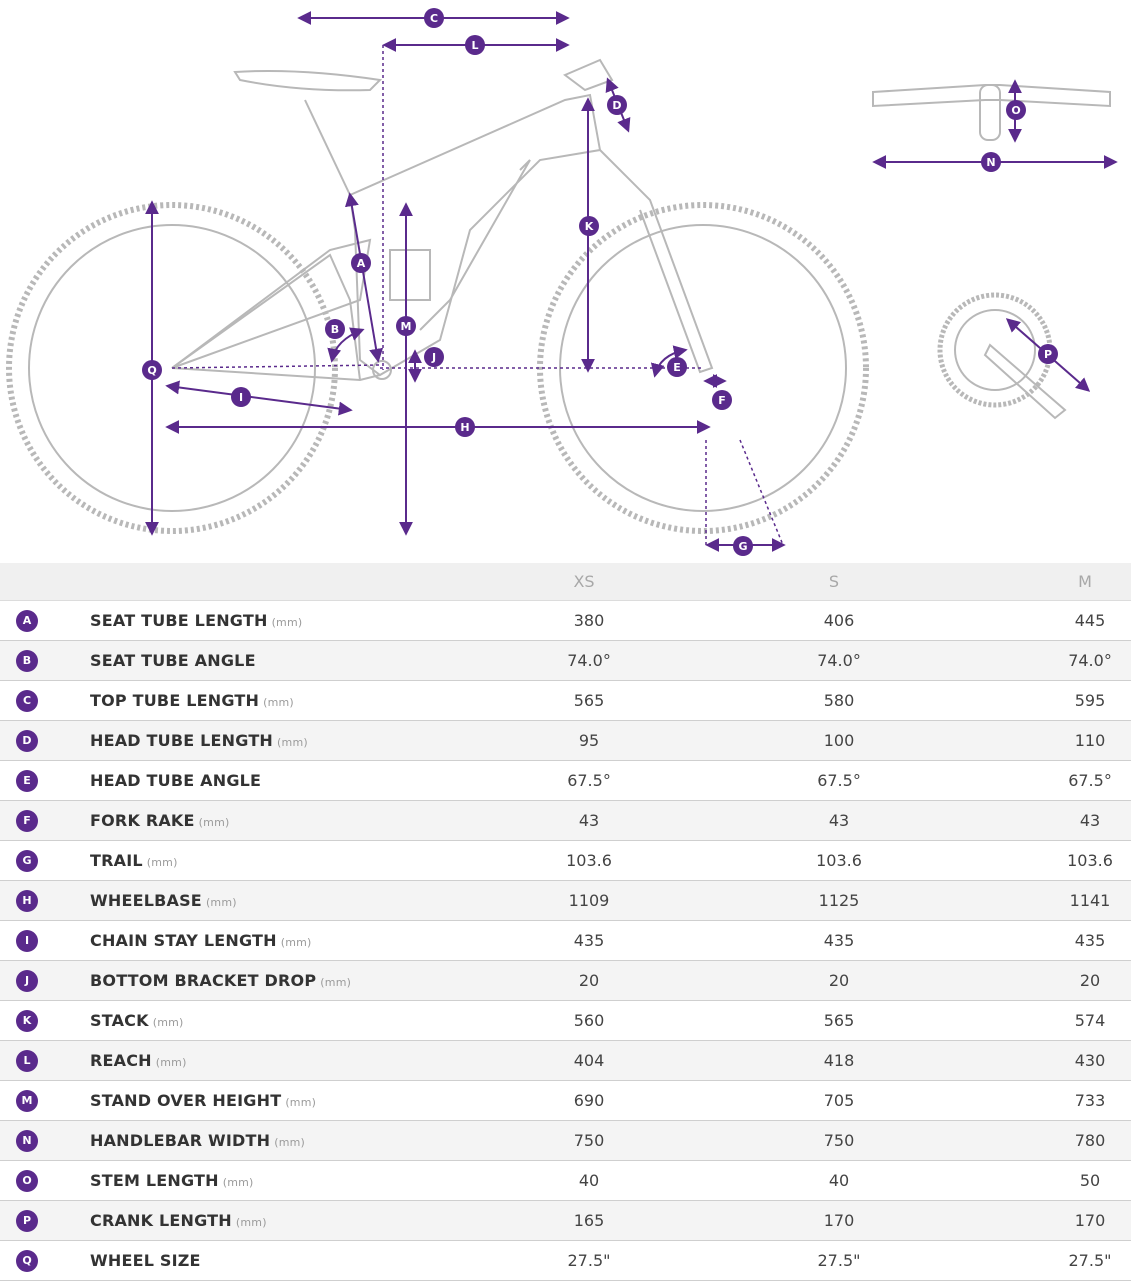  Describe the element at coordinates (434, 18) in the screenshot. I see `svg-text: C` at that location.